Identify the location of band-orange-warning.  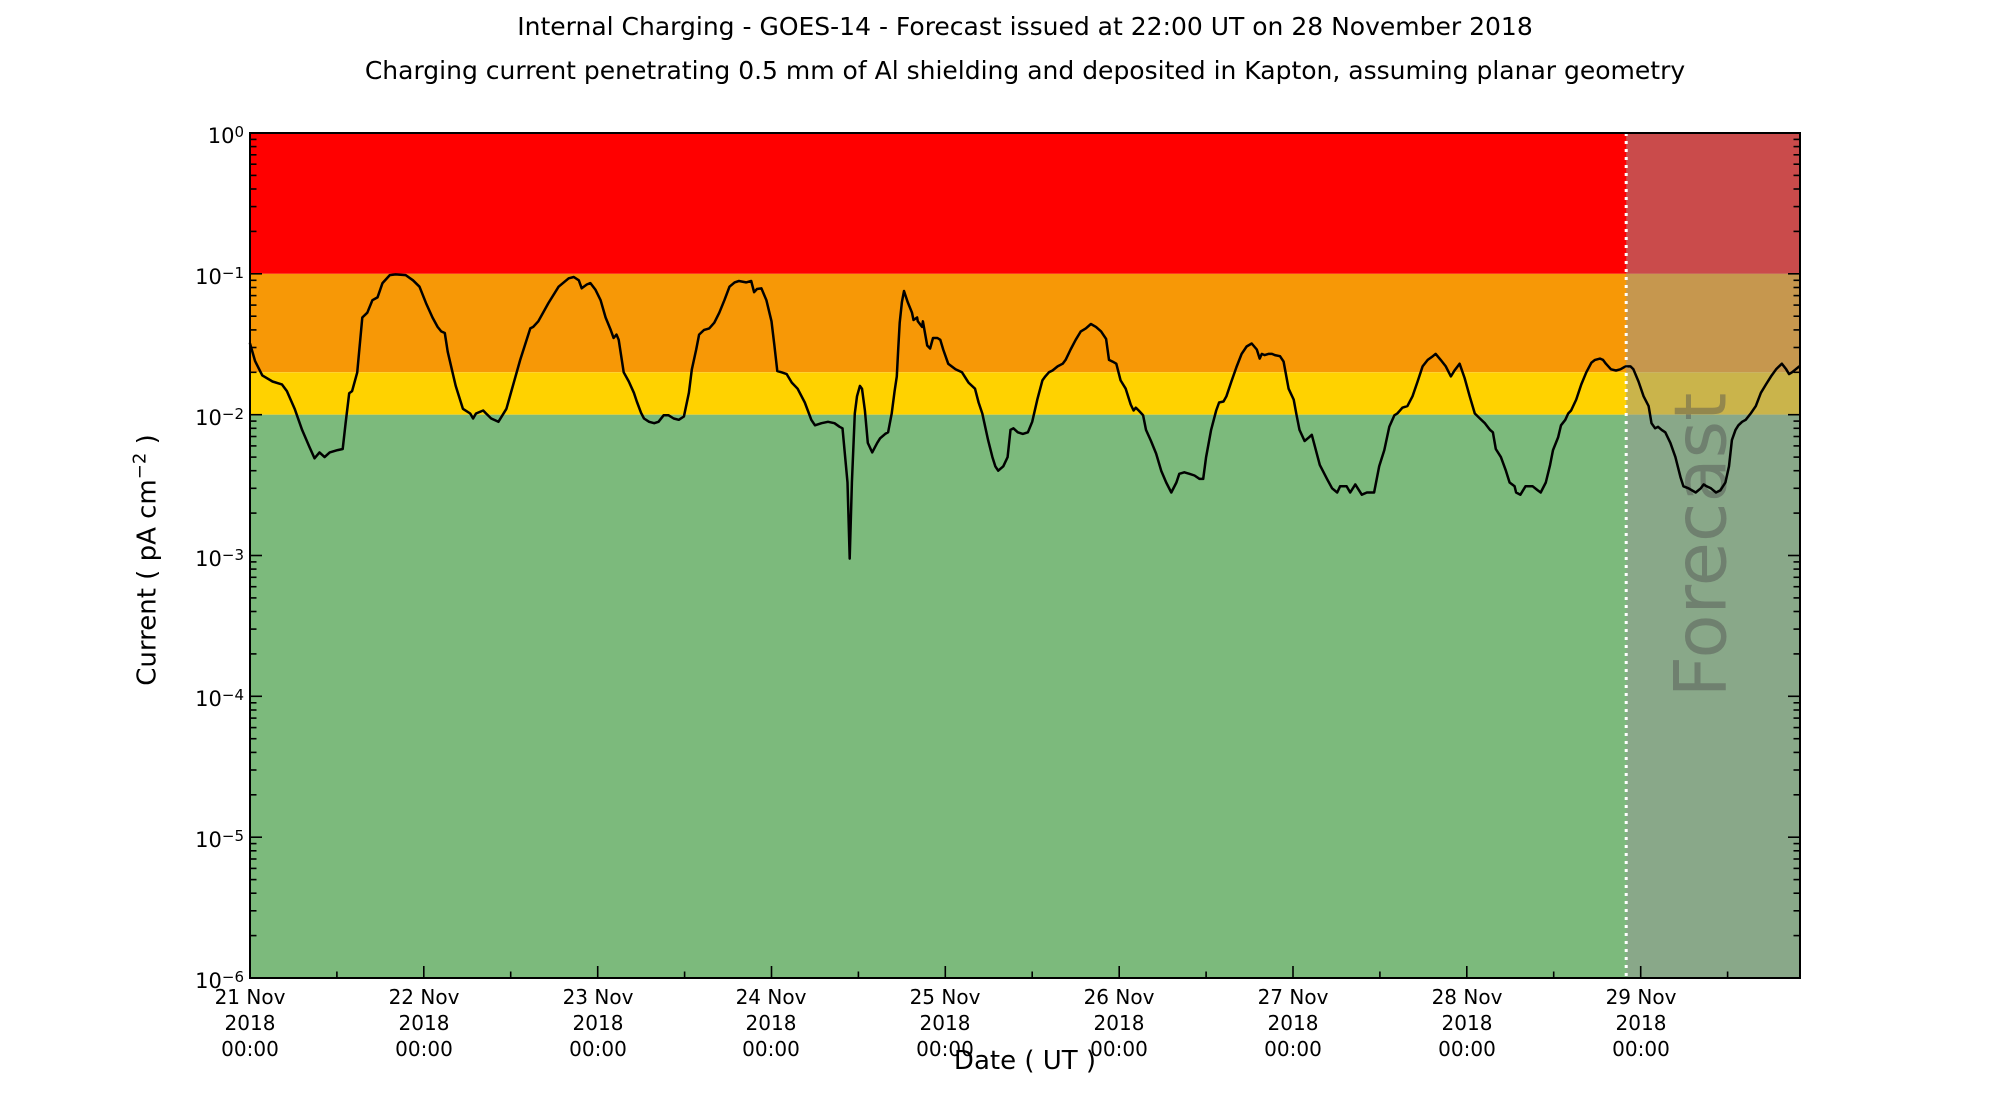
(1025, 323).